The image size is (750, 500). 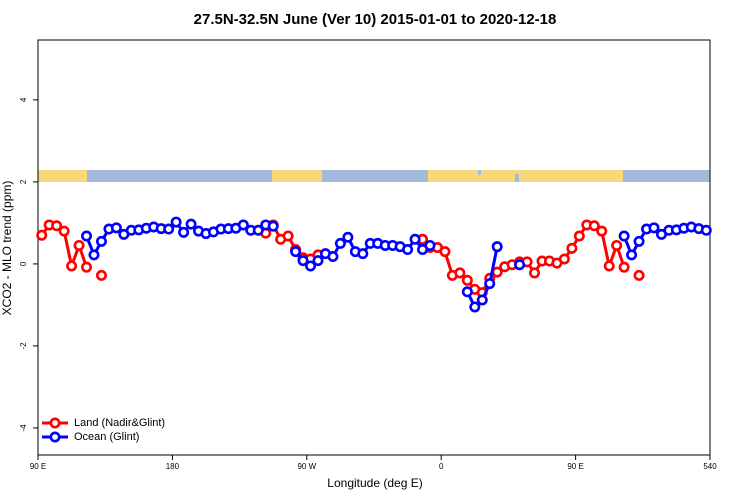 What do you see at coordinates (306, 466) in the screenshot?
I see `x-tick-label: 90 W` at bounding box center [306, 466].